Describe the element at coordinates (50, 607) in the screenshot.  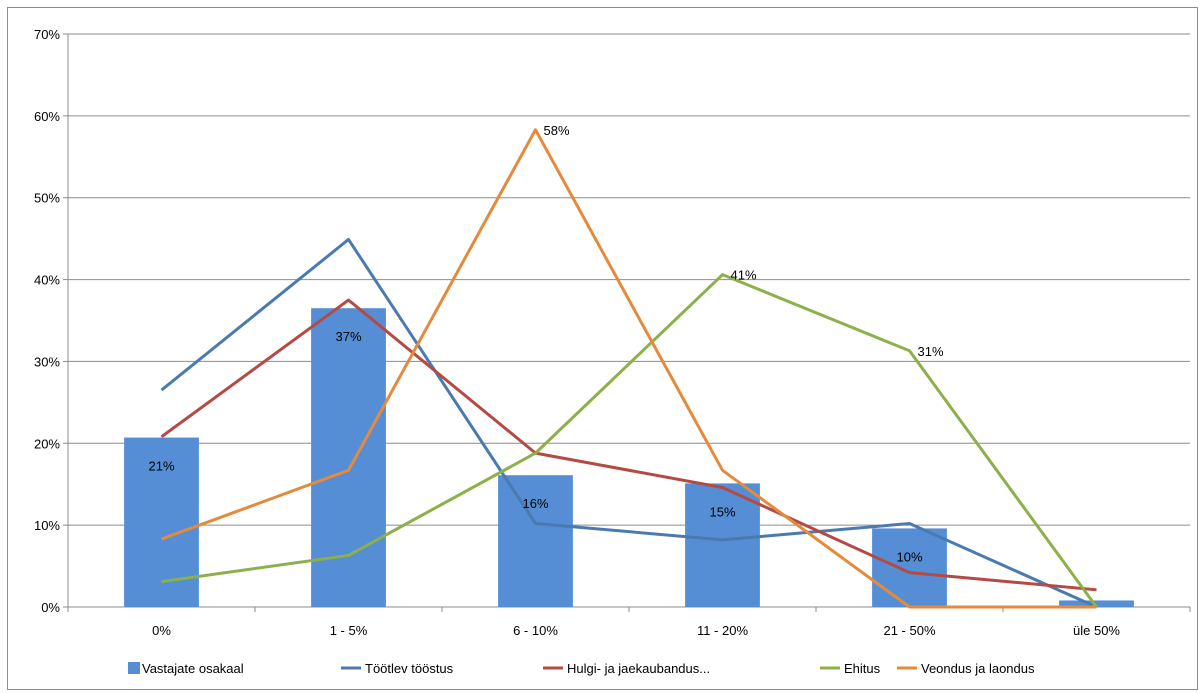
I see `y-tick-label: 0%` at that location.